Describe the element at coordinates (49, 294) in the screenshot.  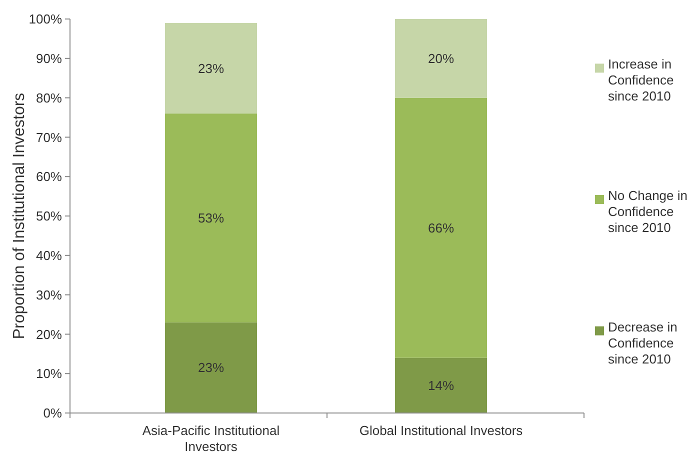
I see `y-tick-label: 30%` at that location.